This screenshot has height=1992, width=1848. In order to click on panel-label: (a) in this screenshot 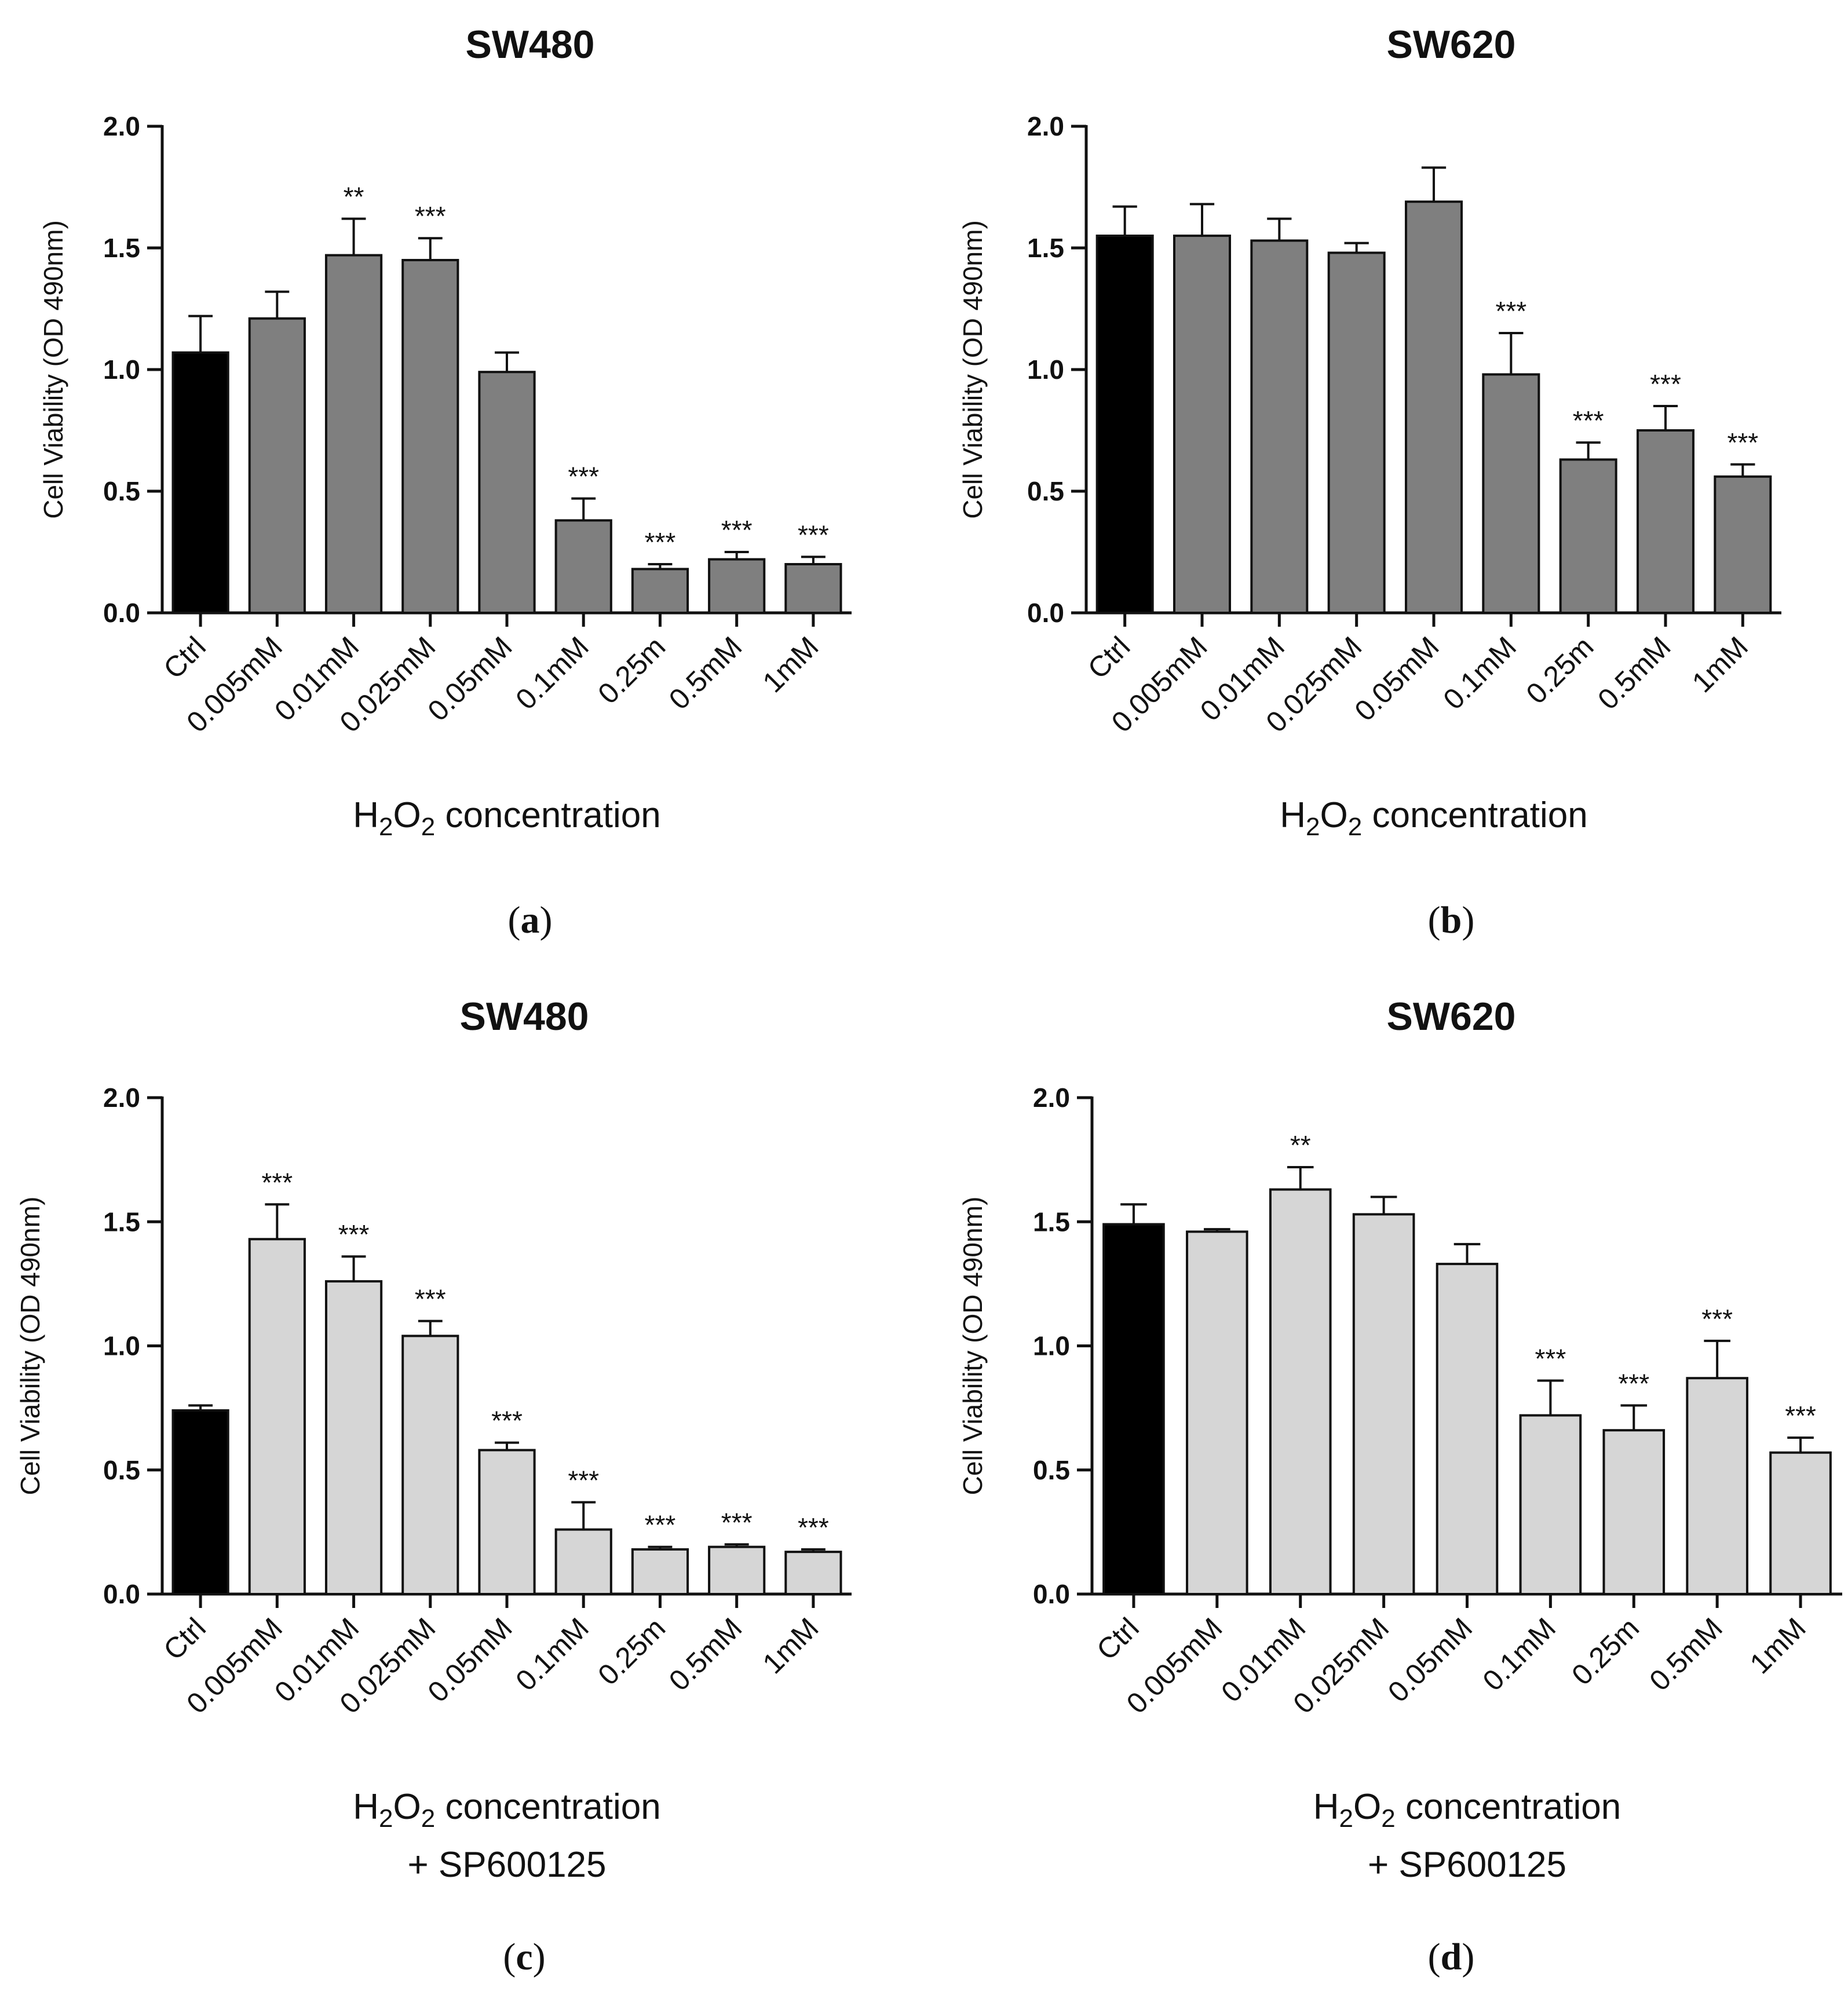, I will do `click(531, 920)`.